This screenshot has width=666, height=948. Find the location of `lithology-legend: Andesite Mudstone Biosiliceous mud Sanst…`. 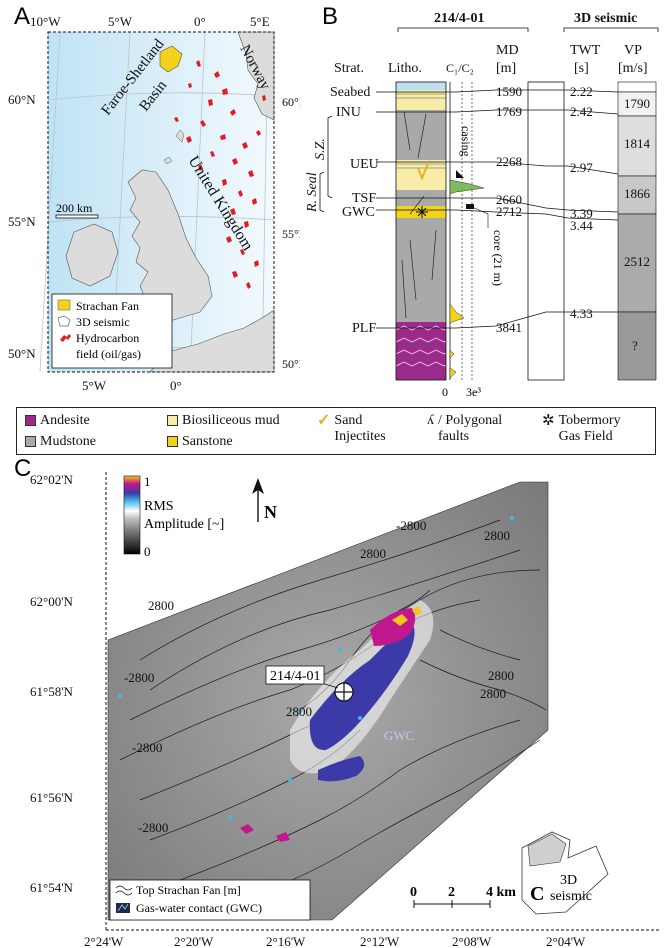

lithology-legend: Andesite Mudstone Biosiliceous mud Sanst… is located at coordinates (336, 431).